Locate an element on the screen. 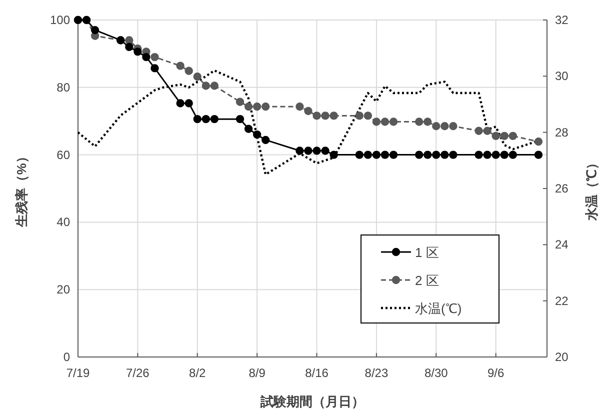 The image size is (606, 414). y-tick-label: 40 is located at coordinates (63, 222).